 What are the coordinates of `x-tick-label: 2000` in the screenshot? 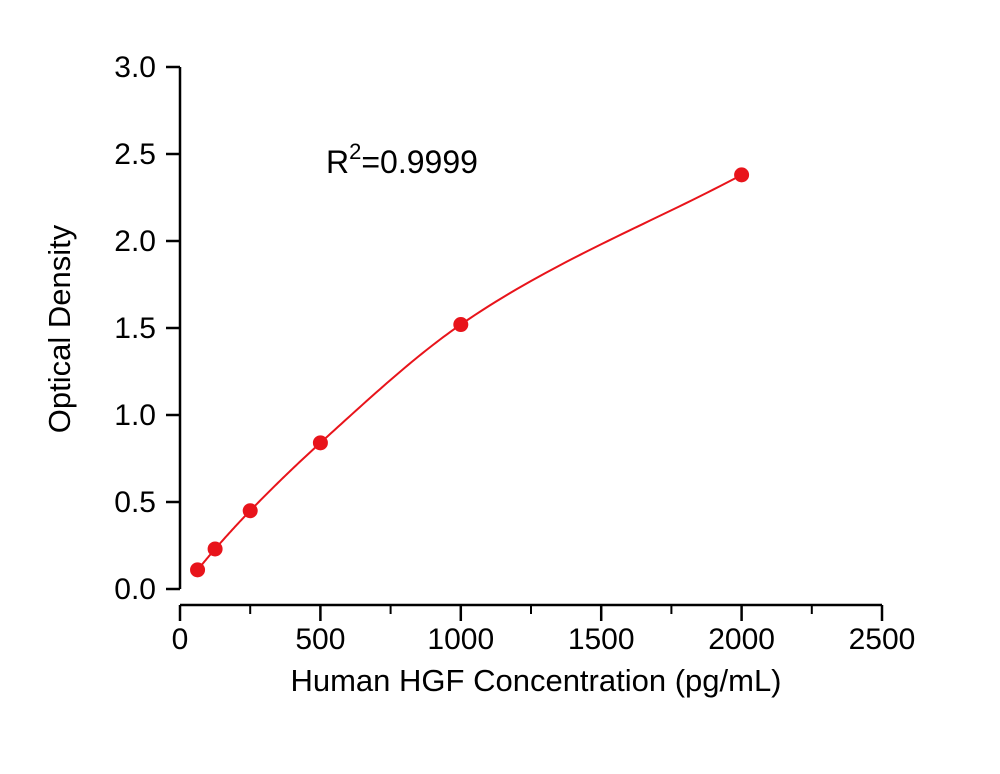 It's located at (741, 639).